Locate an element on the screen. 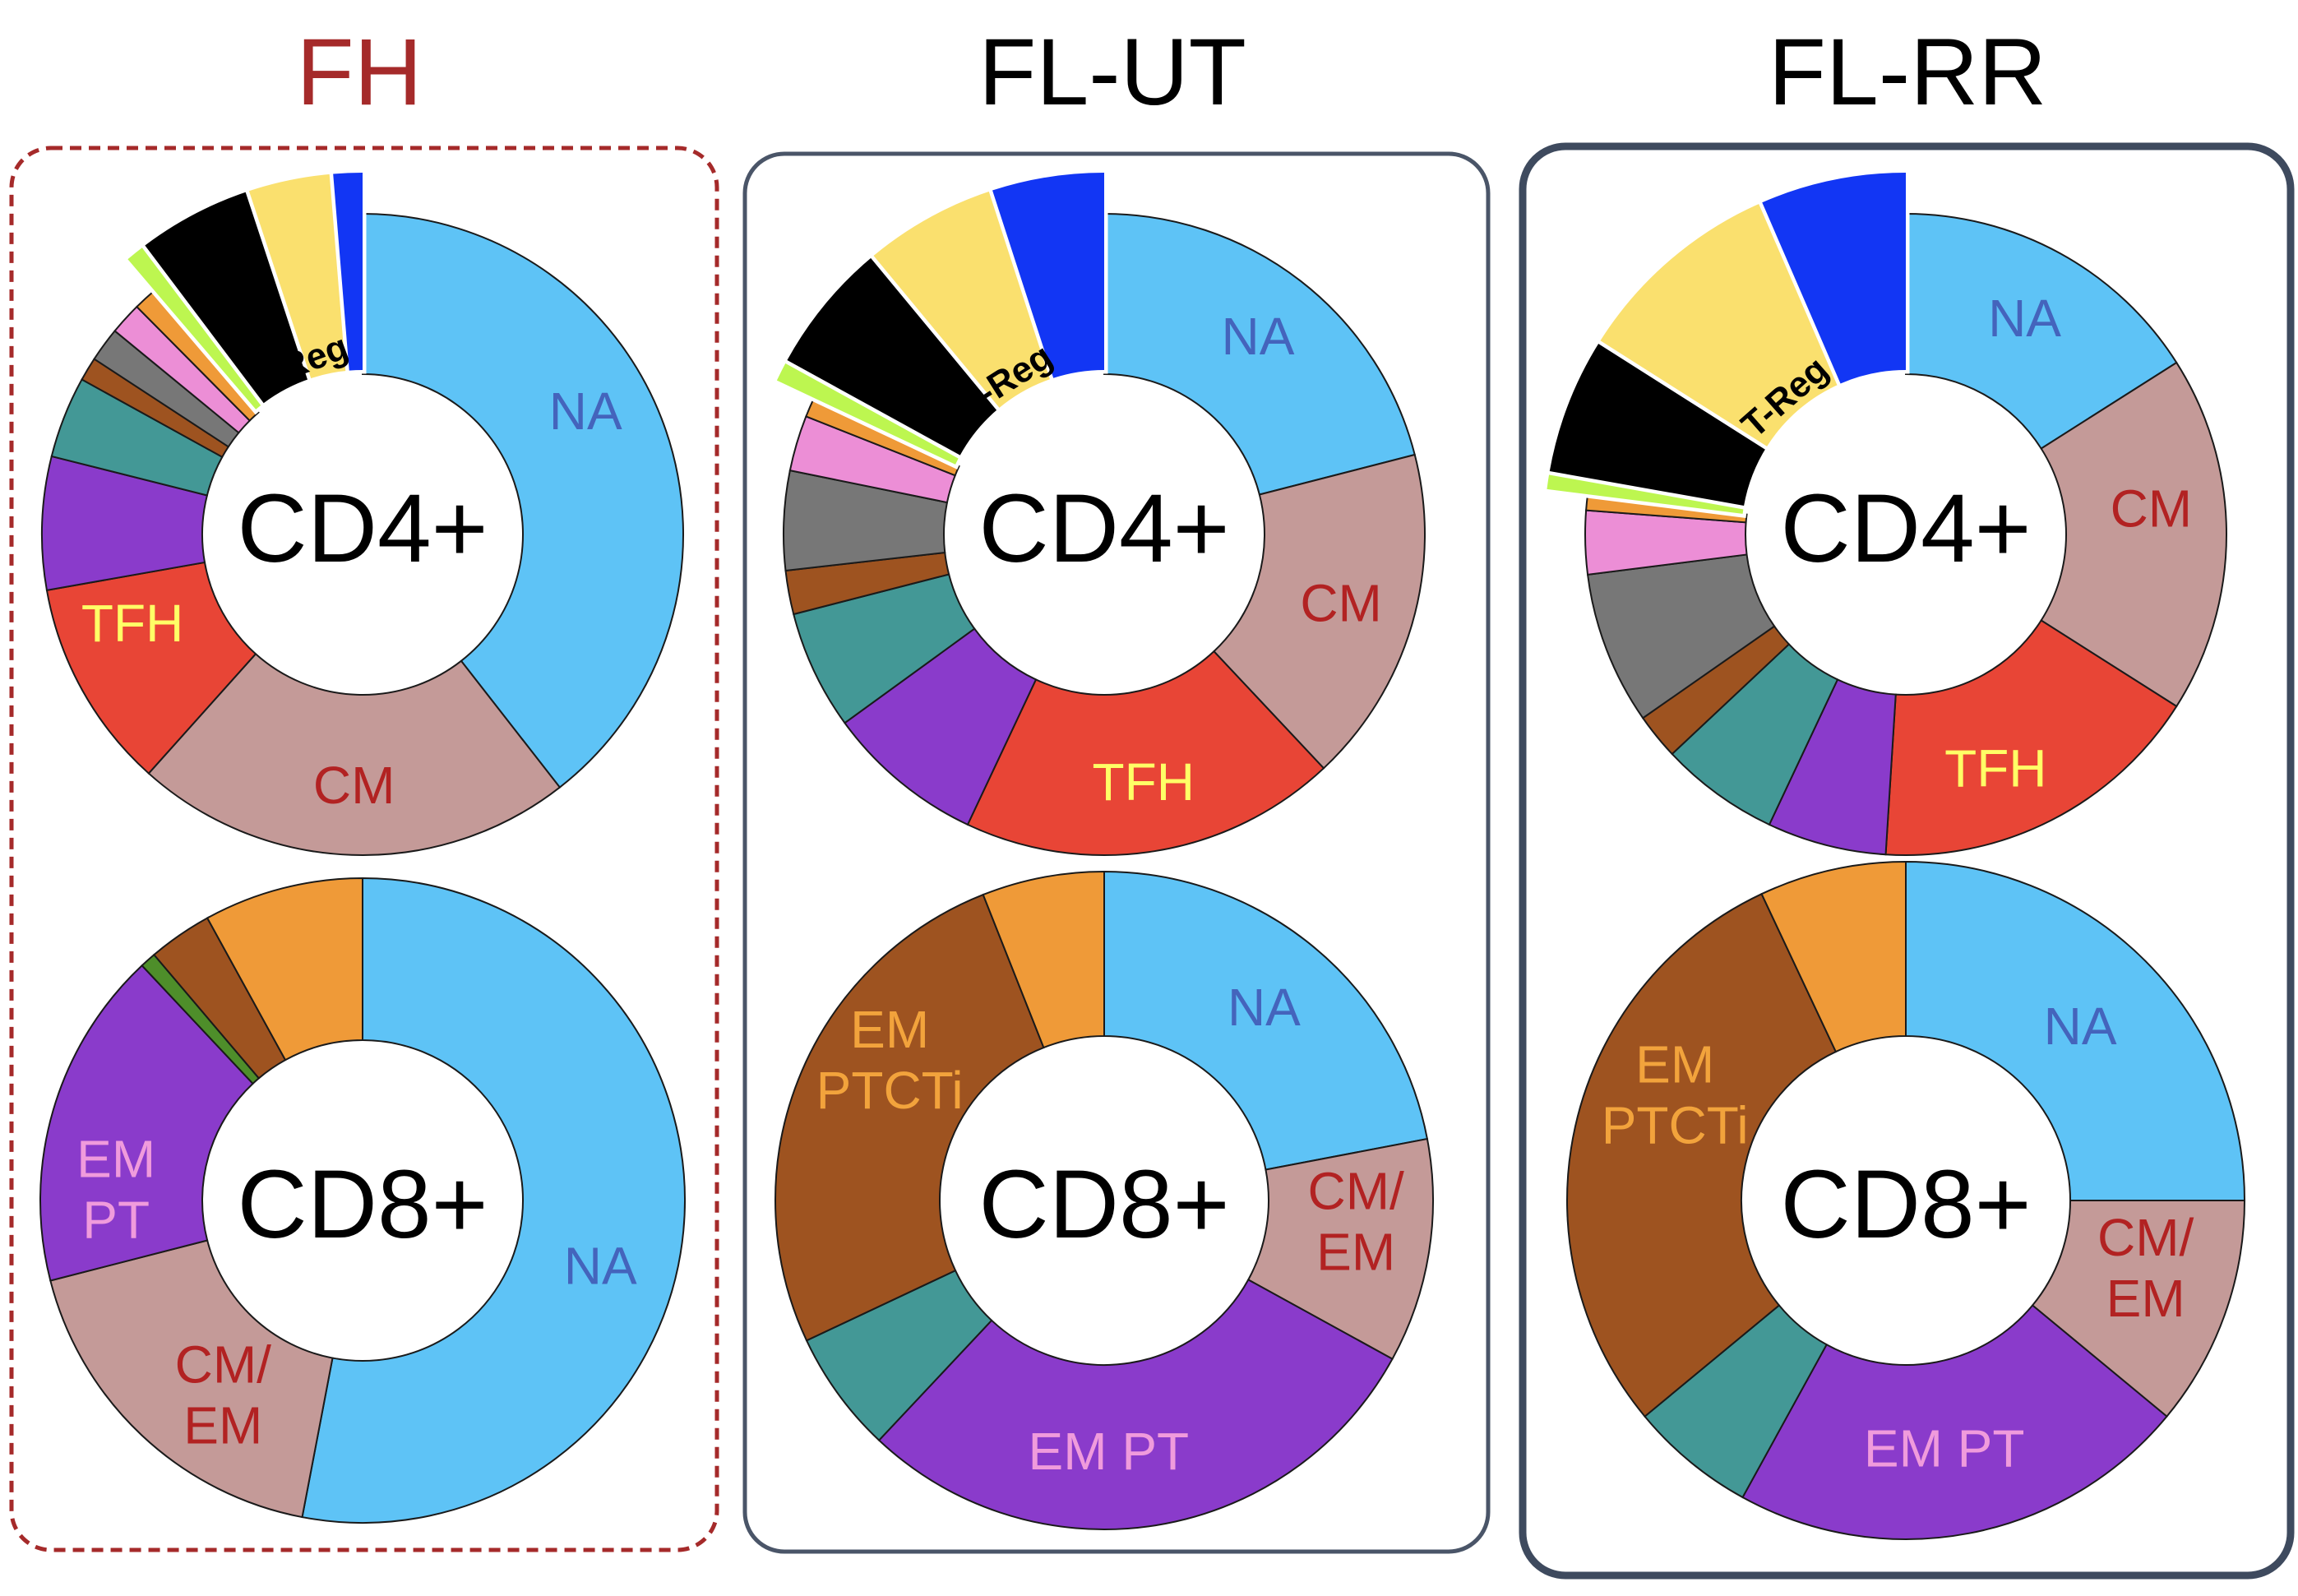 Image resolution: width=2298 pixels, height=1596 pixels. slice-fl-rr-cd8-em-ptcti is located at coordinates (1702, 1155).